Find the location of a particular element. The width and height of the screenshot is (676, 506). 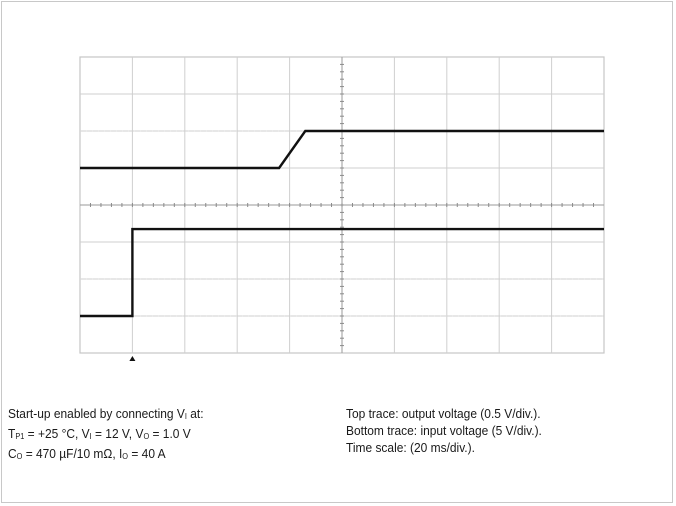

caption-text: Start-up enabled by connecting V is located at coordinates (96, 413).